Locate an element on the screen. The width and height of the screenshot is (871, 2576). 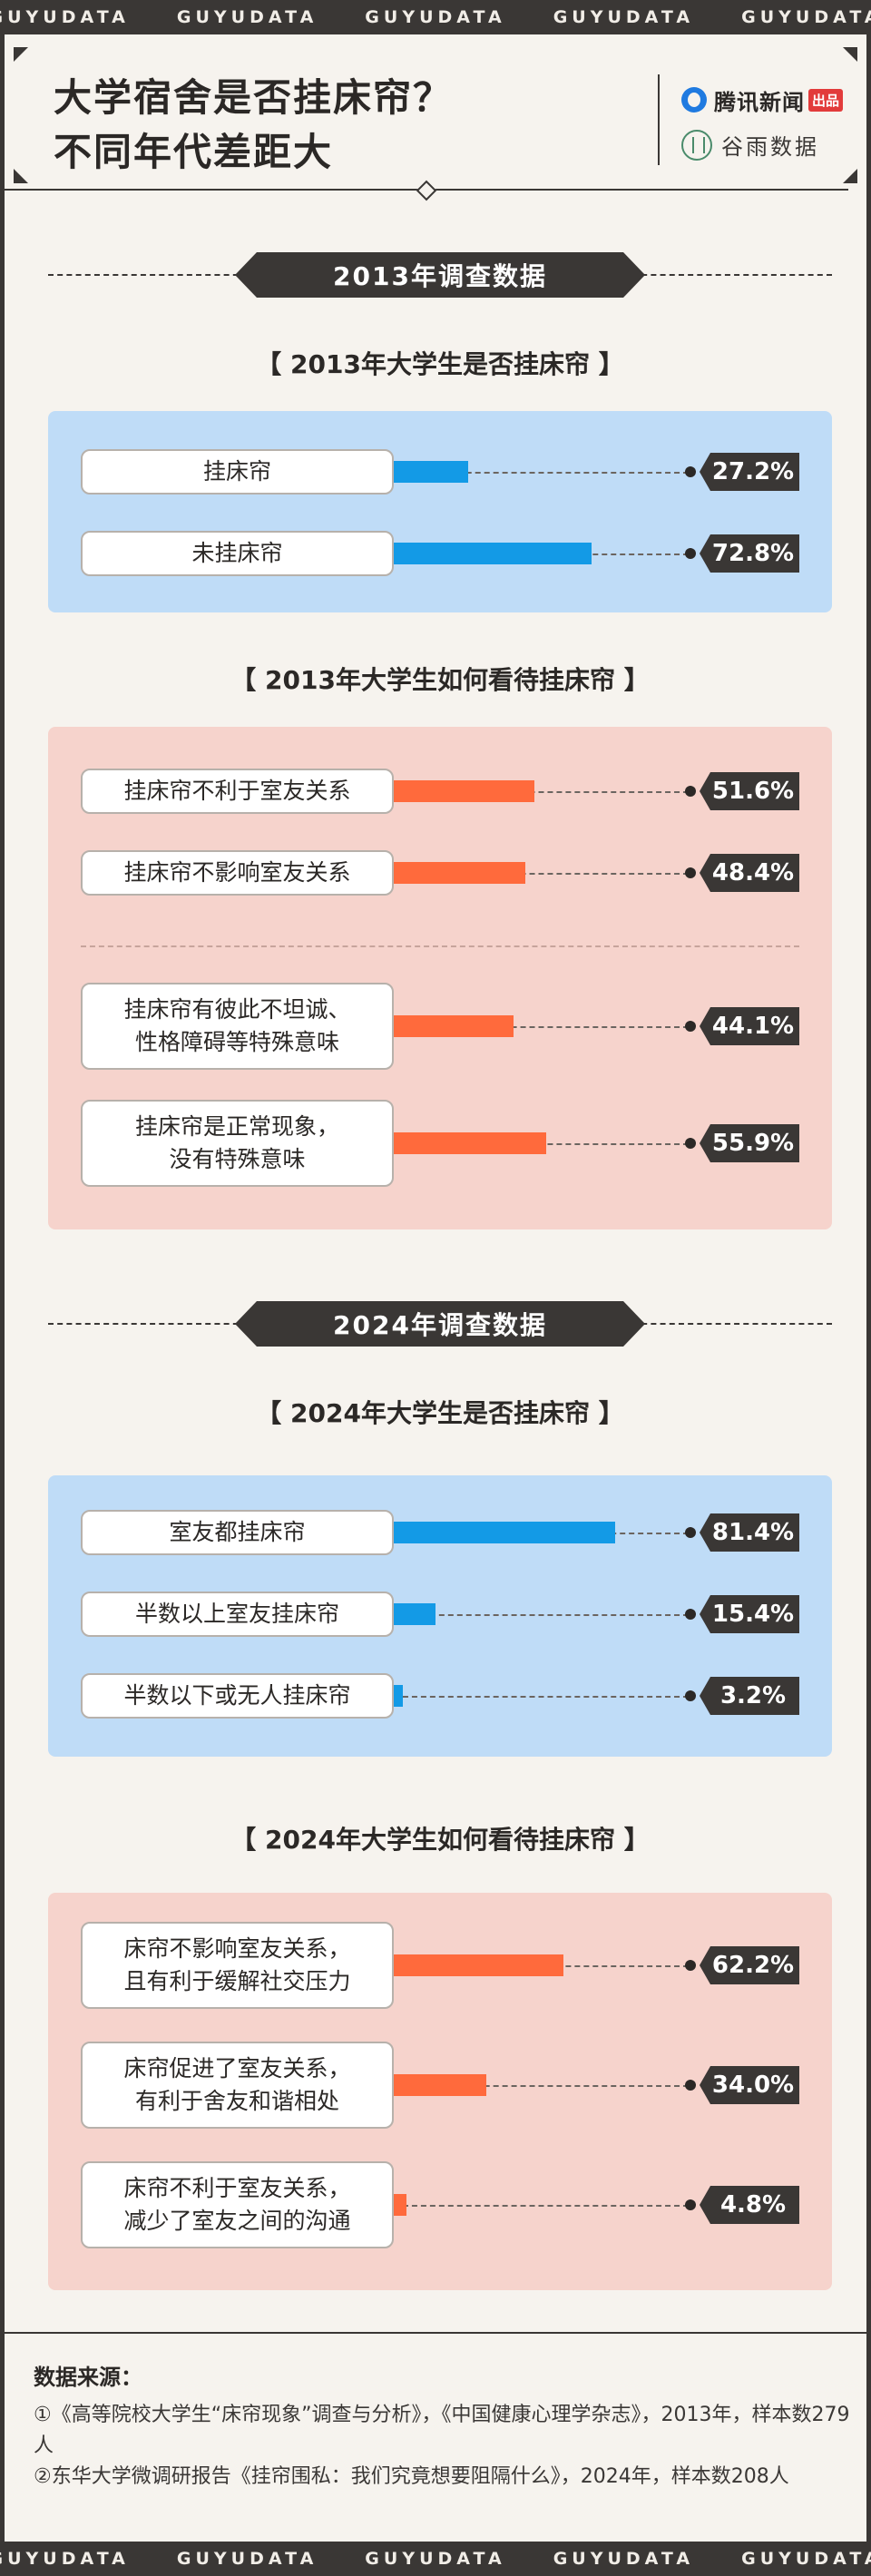
chart-row: 挂床帘是正常现象， 没有特殊意味 55.9% is located at coordinates (440, 1143).